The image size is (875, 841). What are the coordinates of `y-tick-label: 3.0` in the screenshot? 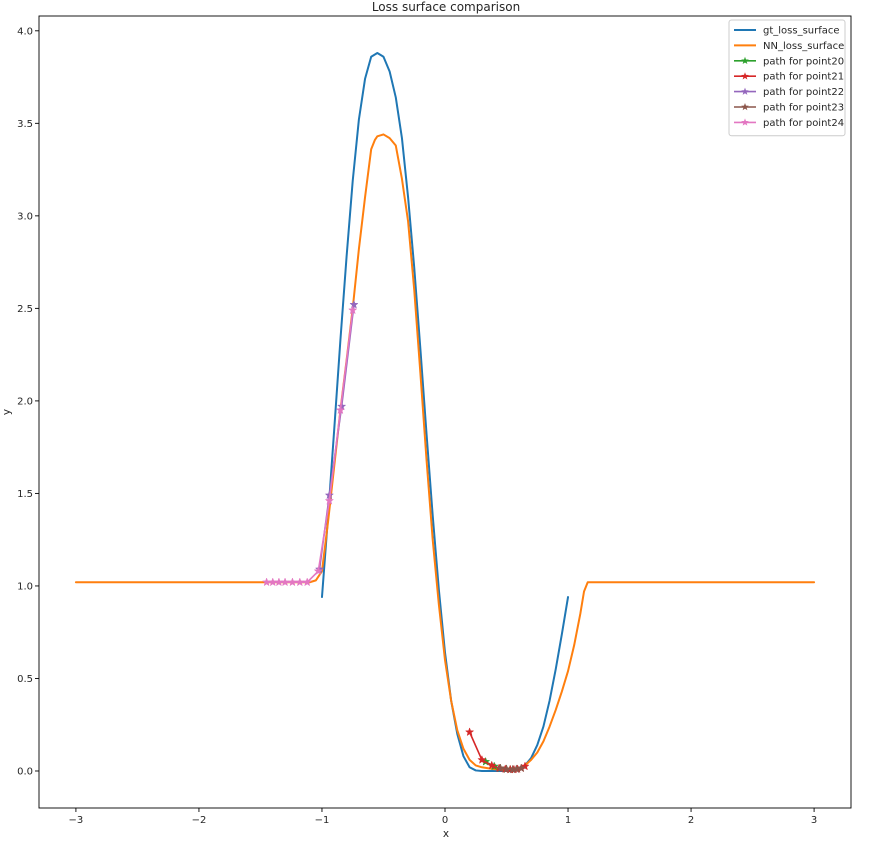 It's located at (25, 216).